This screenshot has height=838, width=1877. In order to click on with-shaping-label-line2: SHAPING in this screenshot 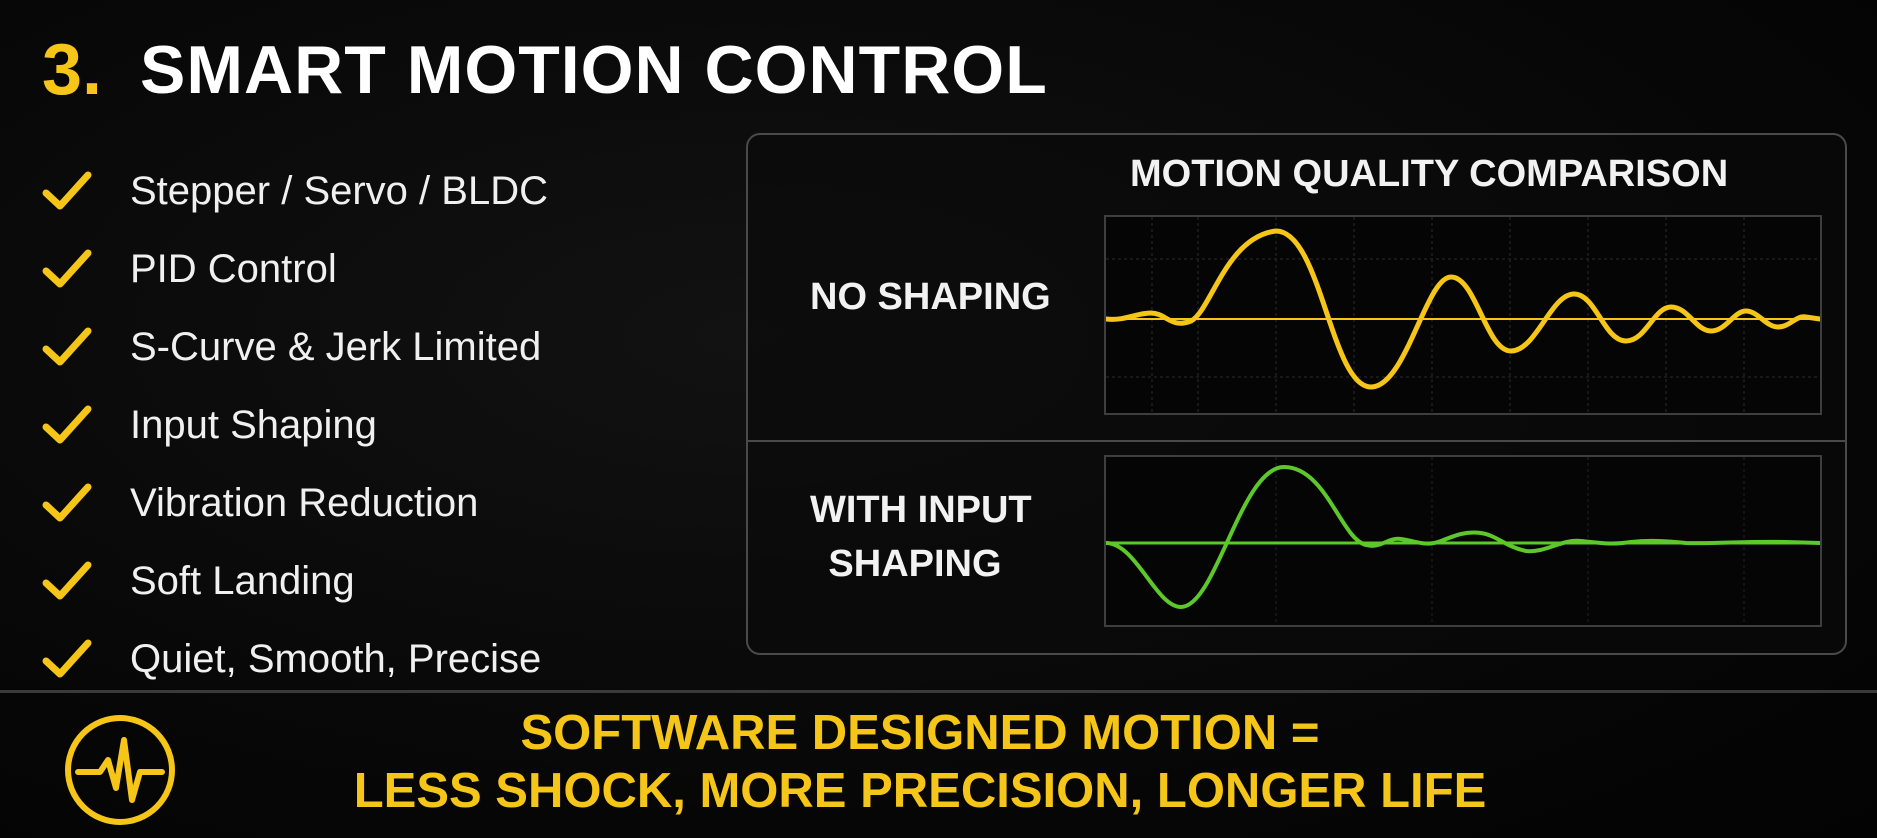, I will do `click(915, 564)`.